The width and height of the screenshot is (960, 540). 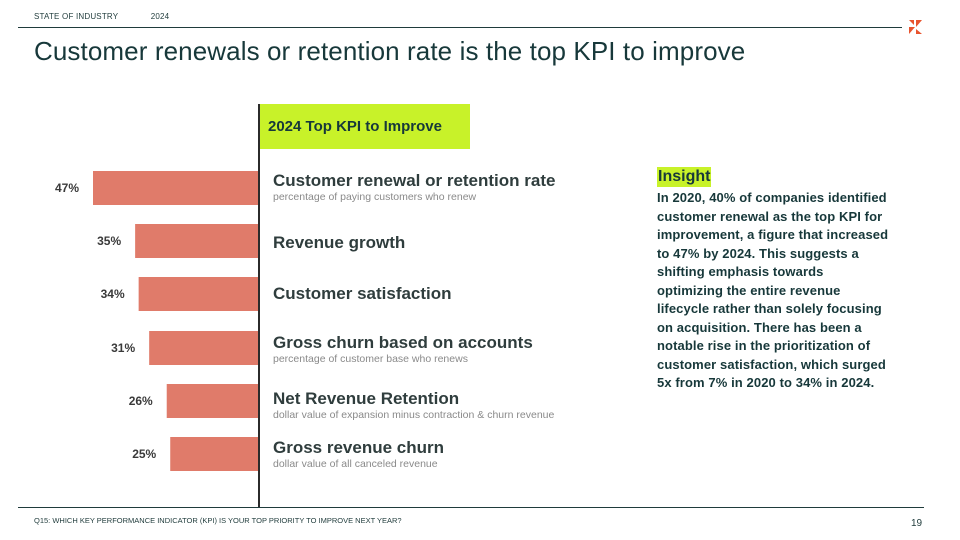 I want to click on value-label-1: 47%, so click(x=67, y=188).